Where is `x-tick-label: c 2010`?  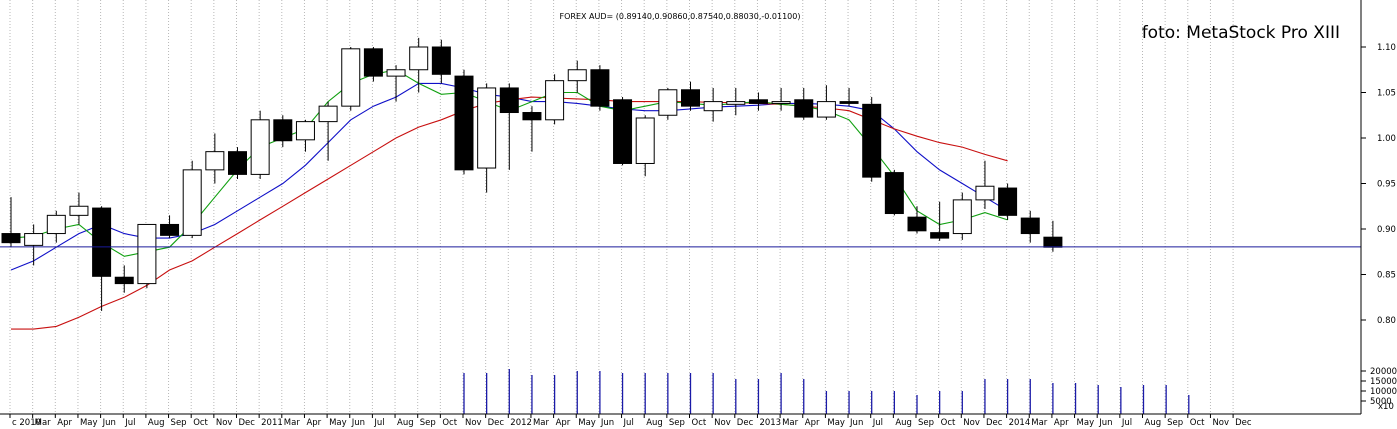
x-tick-label: c 2010 is located at coordinates (26, 423).